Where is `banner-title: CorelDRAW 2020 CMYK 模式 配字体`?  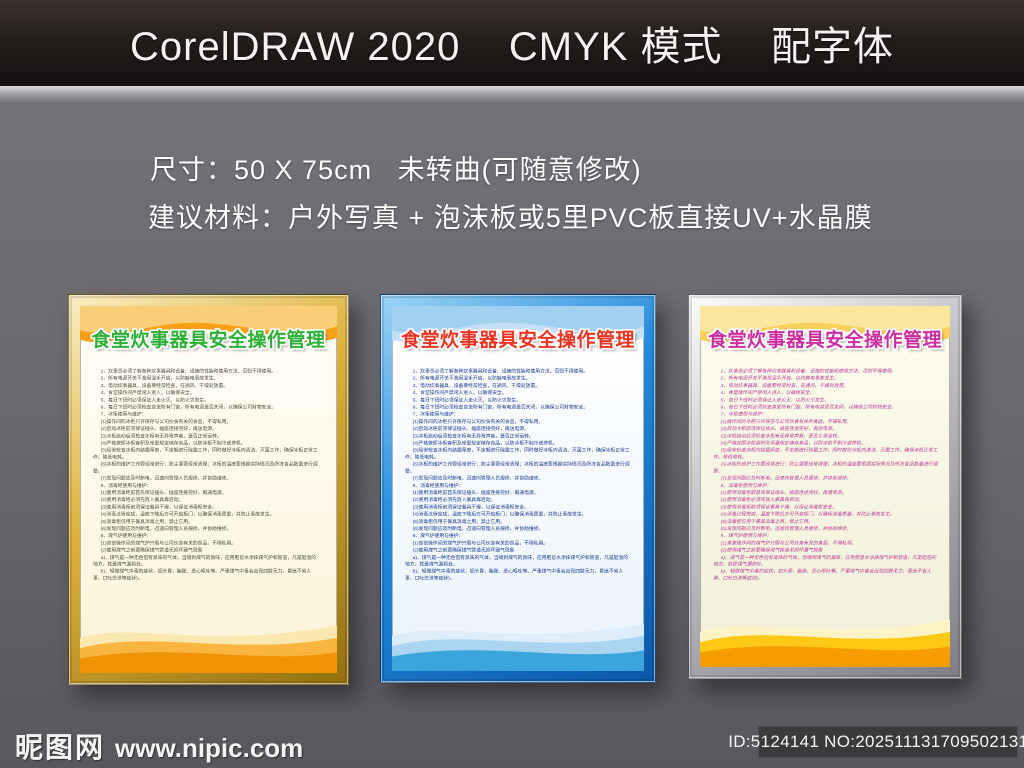 banner-title: CorelDRAW 2020 CMYK 模式 配字体 is located at coordinates (512, 47).